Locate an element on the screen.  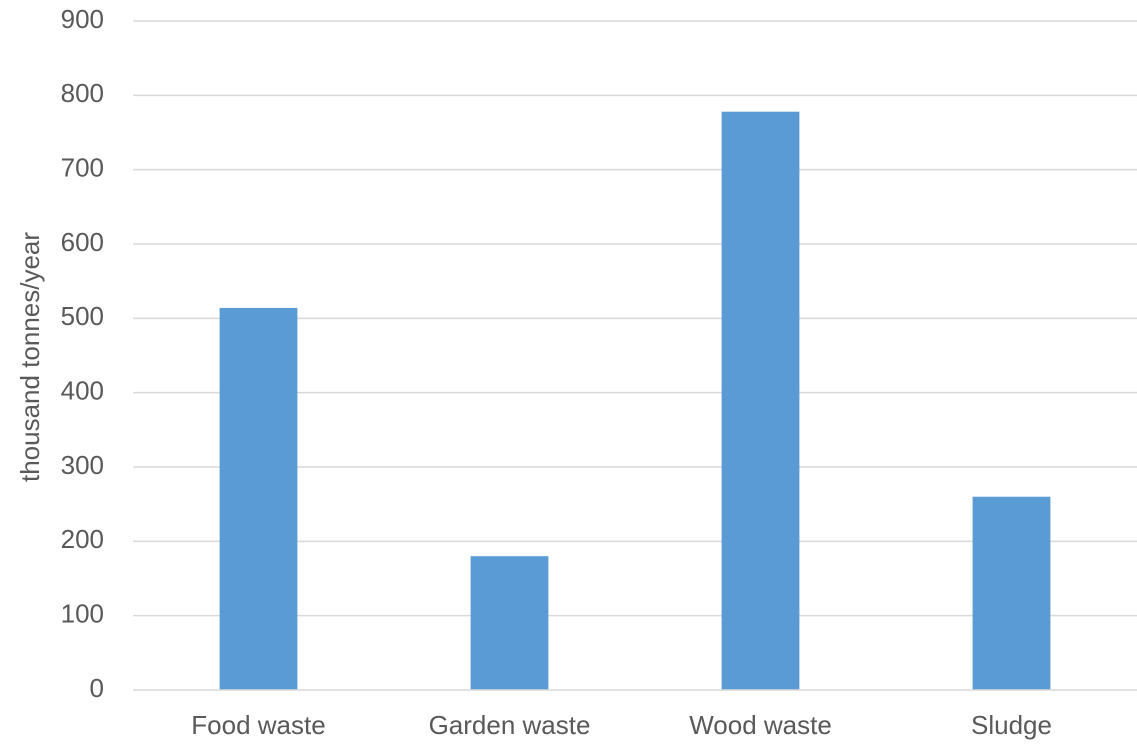
bar-wood-waste is located at coordinates (760, 401).